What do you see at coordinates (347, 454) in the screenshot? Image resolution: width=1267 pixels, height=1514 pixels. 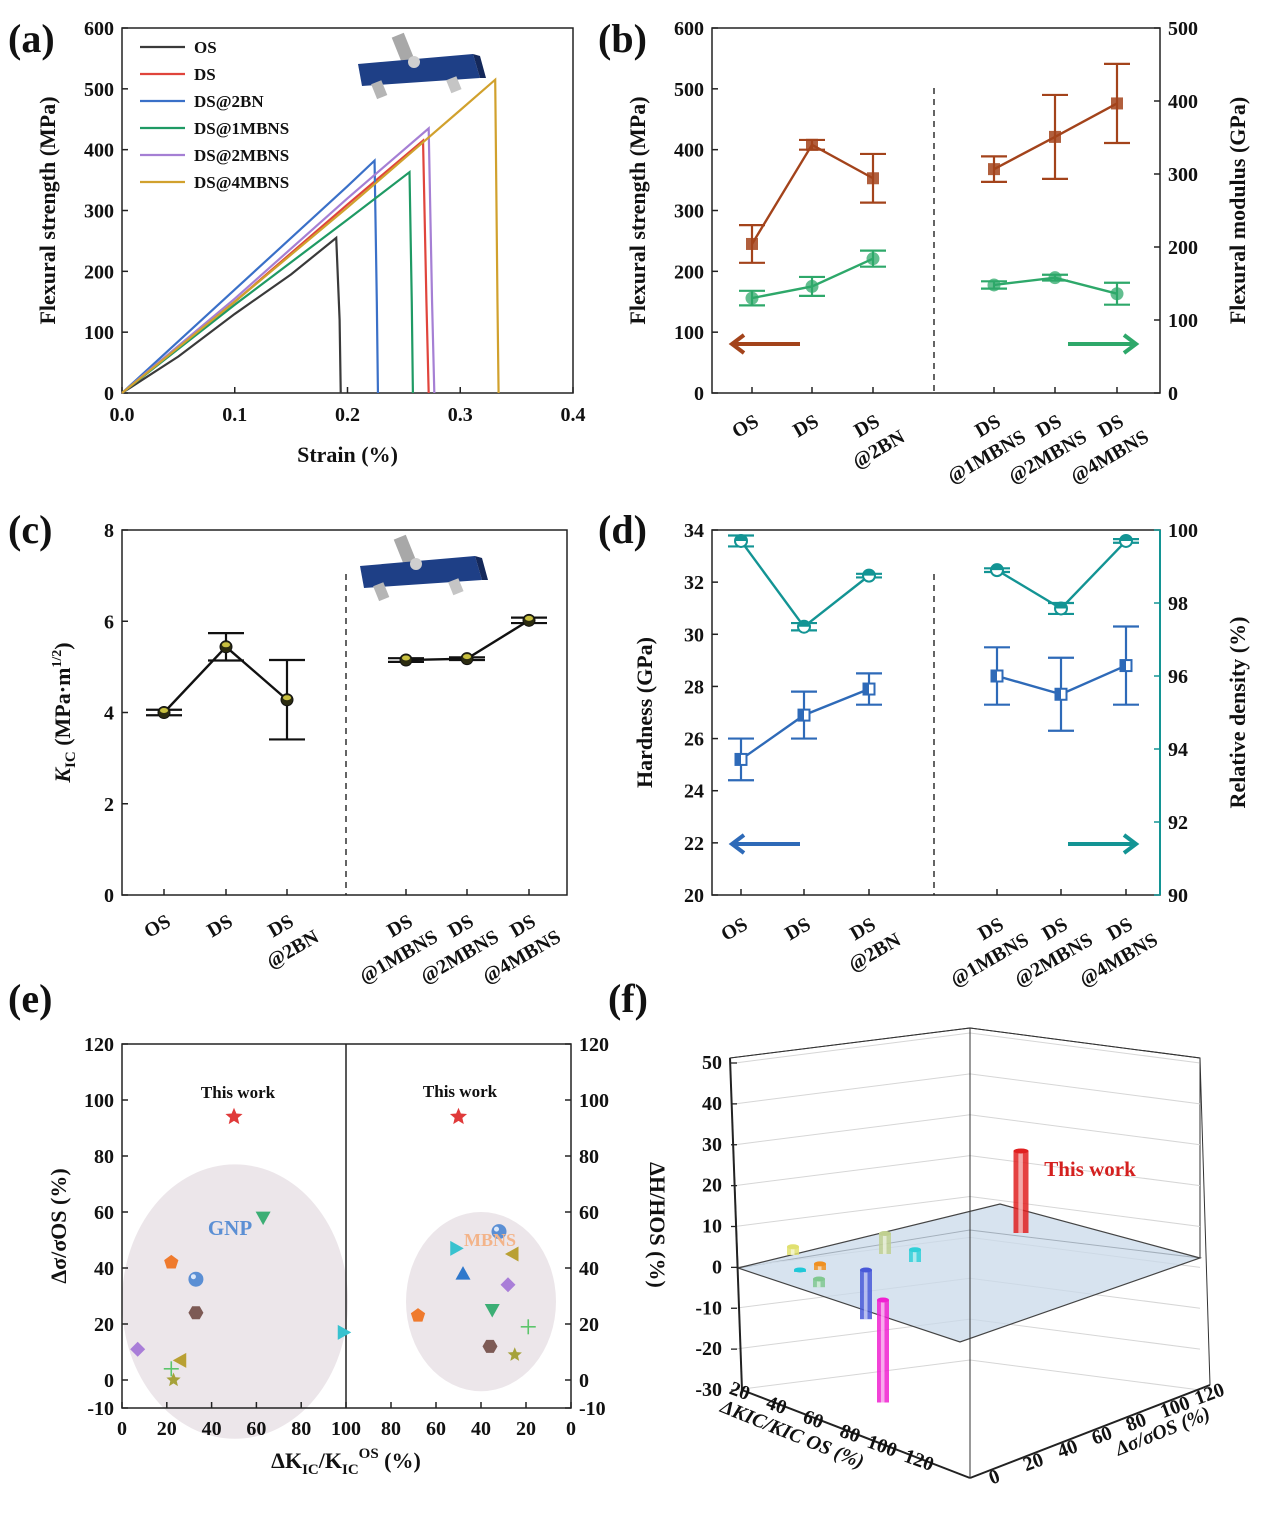 I see `x-axis-title: Strain (%)` at bounding box center [347, 454].